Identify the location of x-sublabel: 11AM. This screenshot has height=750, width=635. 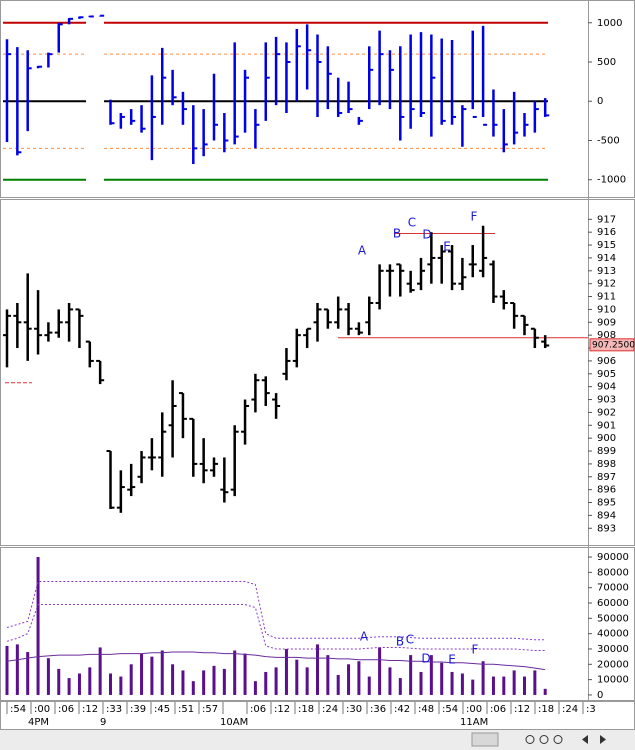
(474, 722).